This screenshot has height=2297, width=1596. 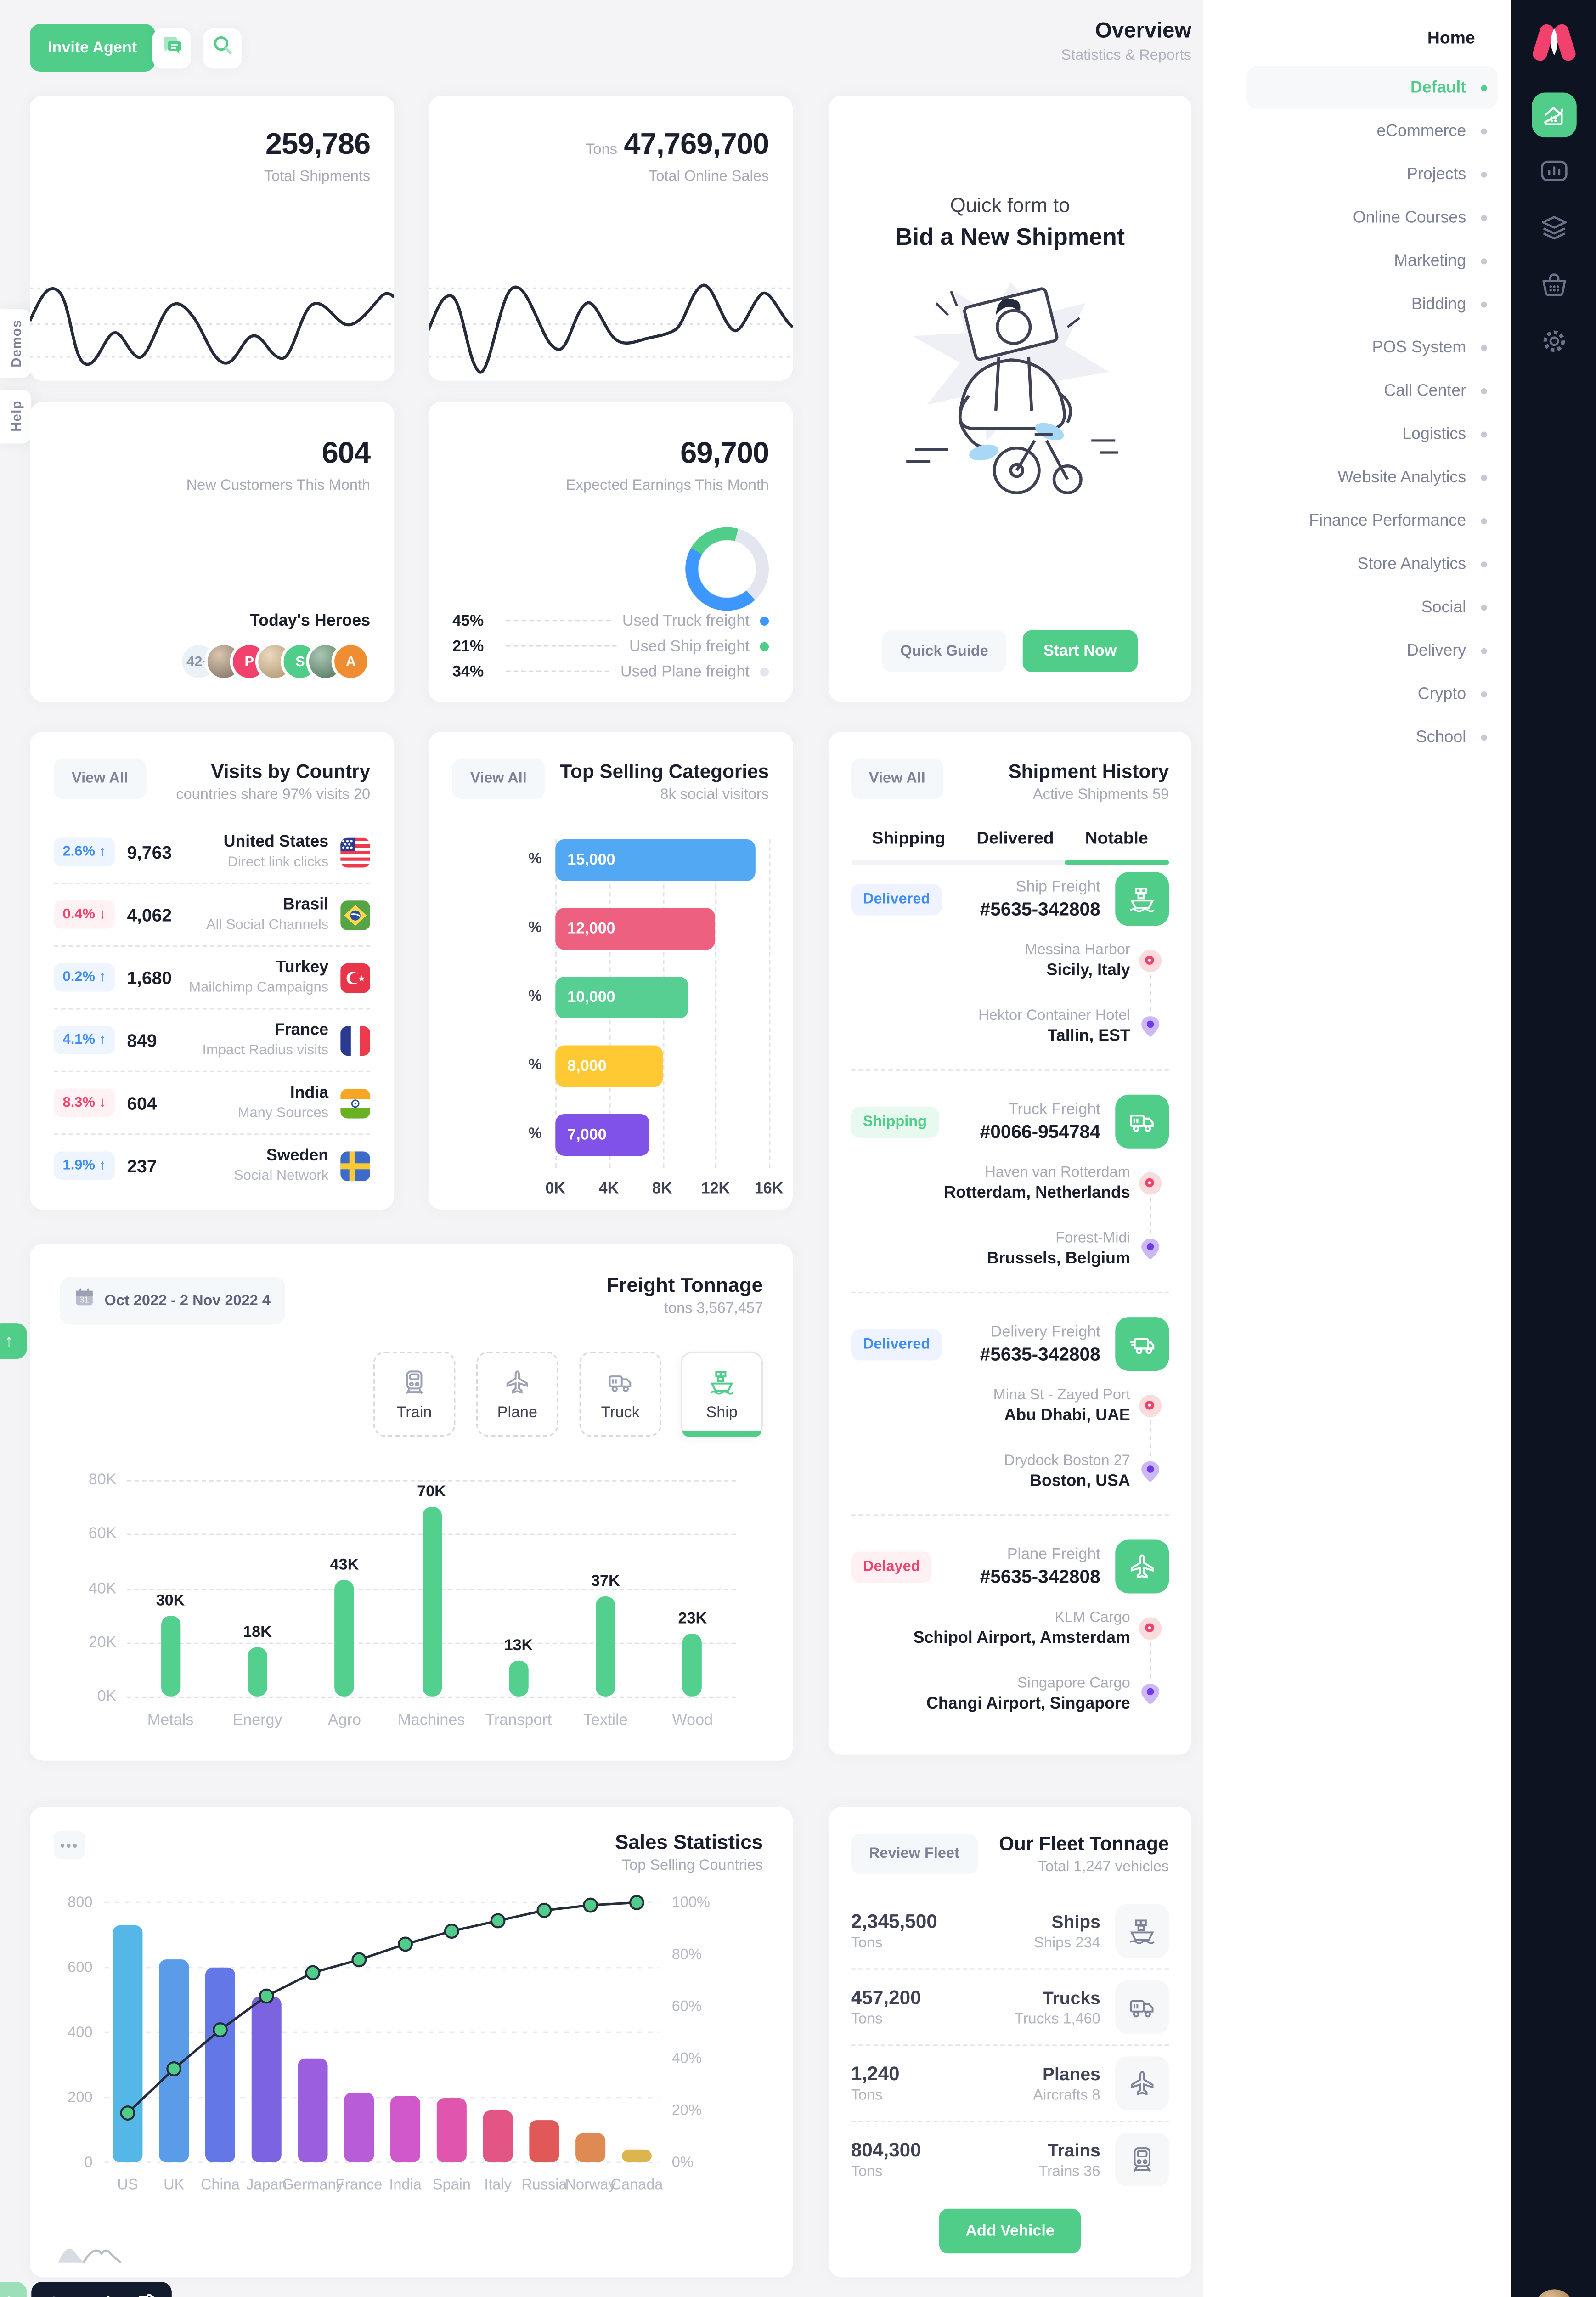 What do you see at coordinates (1357, 650) in the screenshot?
I see `sidebar-item-delivery: Delivery` at bounding box center [1357, 650].